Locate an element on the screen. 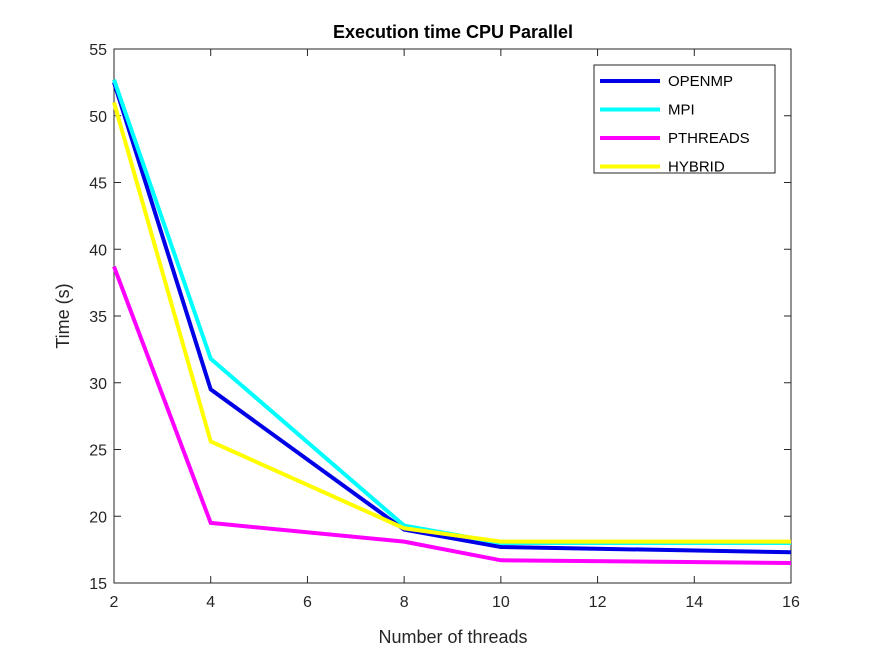 The image size is (875, 656). x-tick-label: 14 is located at coordinates (694, 602).